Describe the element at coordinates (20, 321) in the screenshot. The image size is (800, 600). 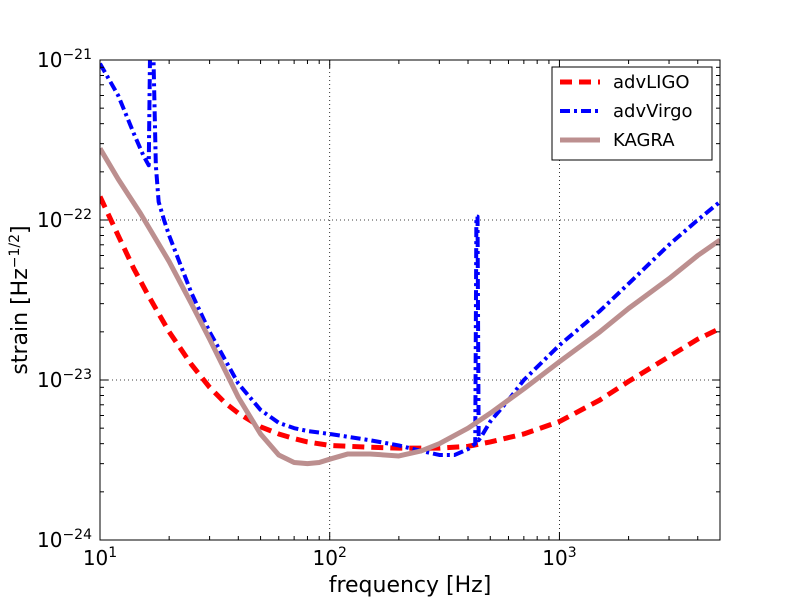
I see `y-axis-label-base: strain [Hz` at that location.